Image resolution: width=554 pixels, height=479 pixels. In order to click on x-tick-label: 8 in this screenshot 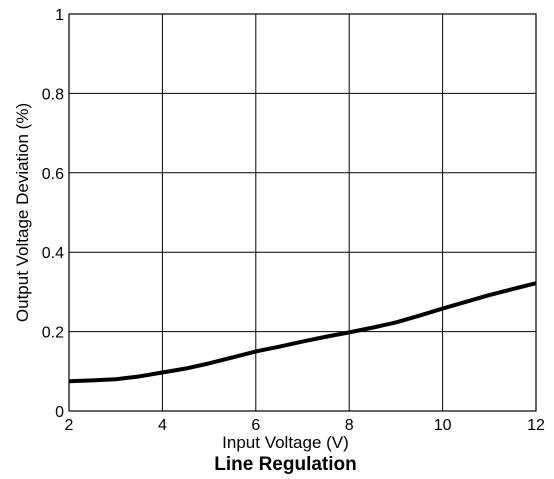, I will do `click(349, 425)`.